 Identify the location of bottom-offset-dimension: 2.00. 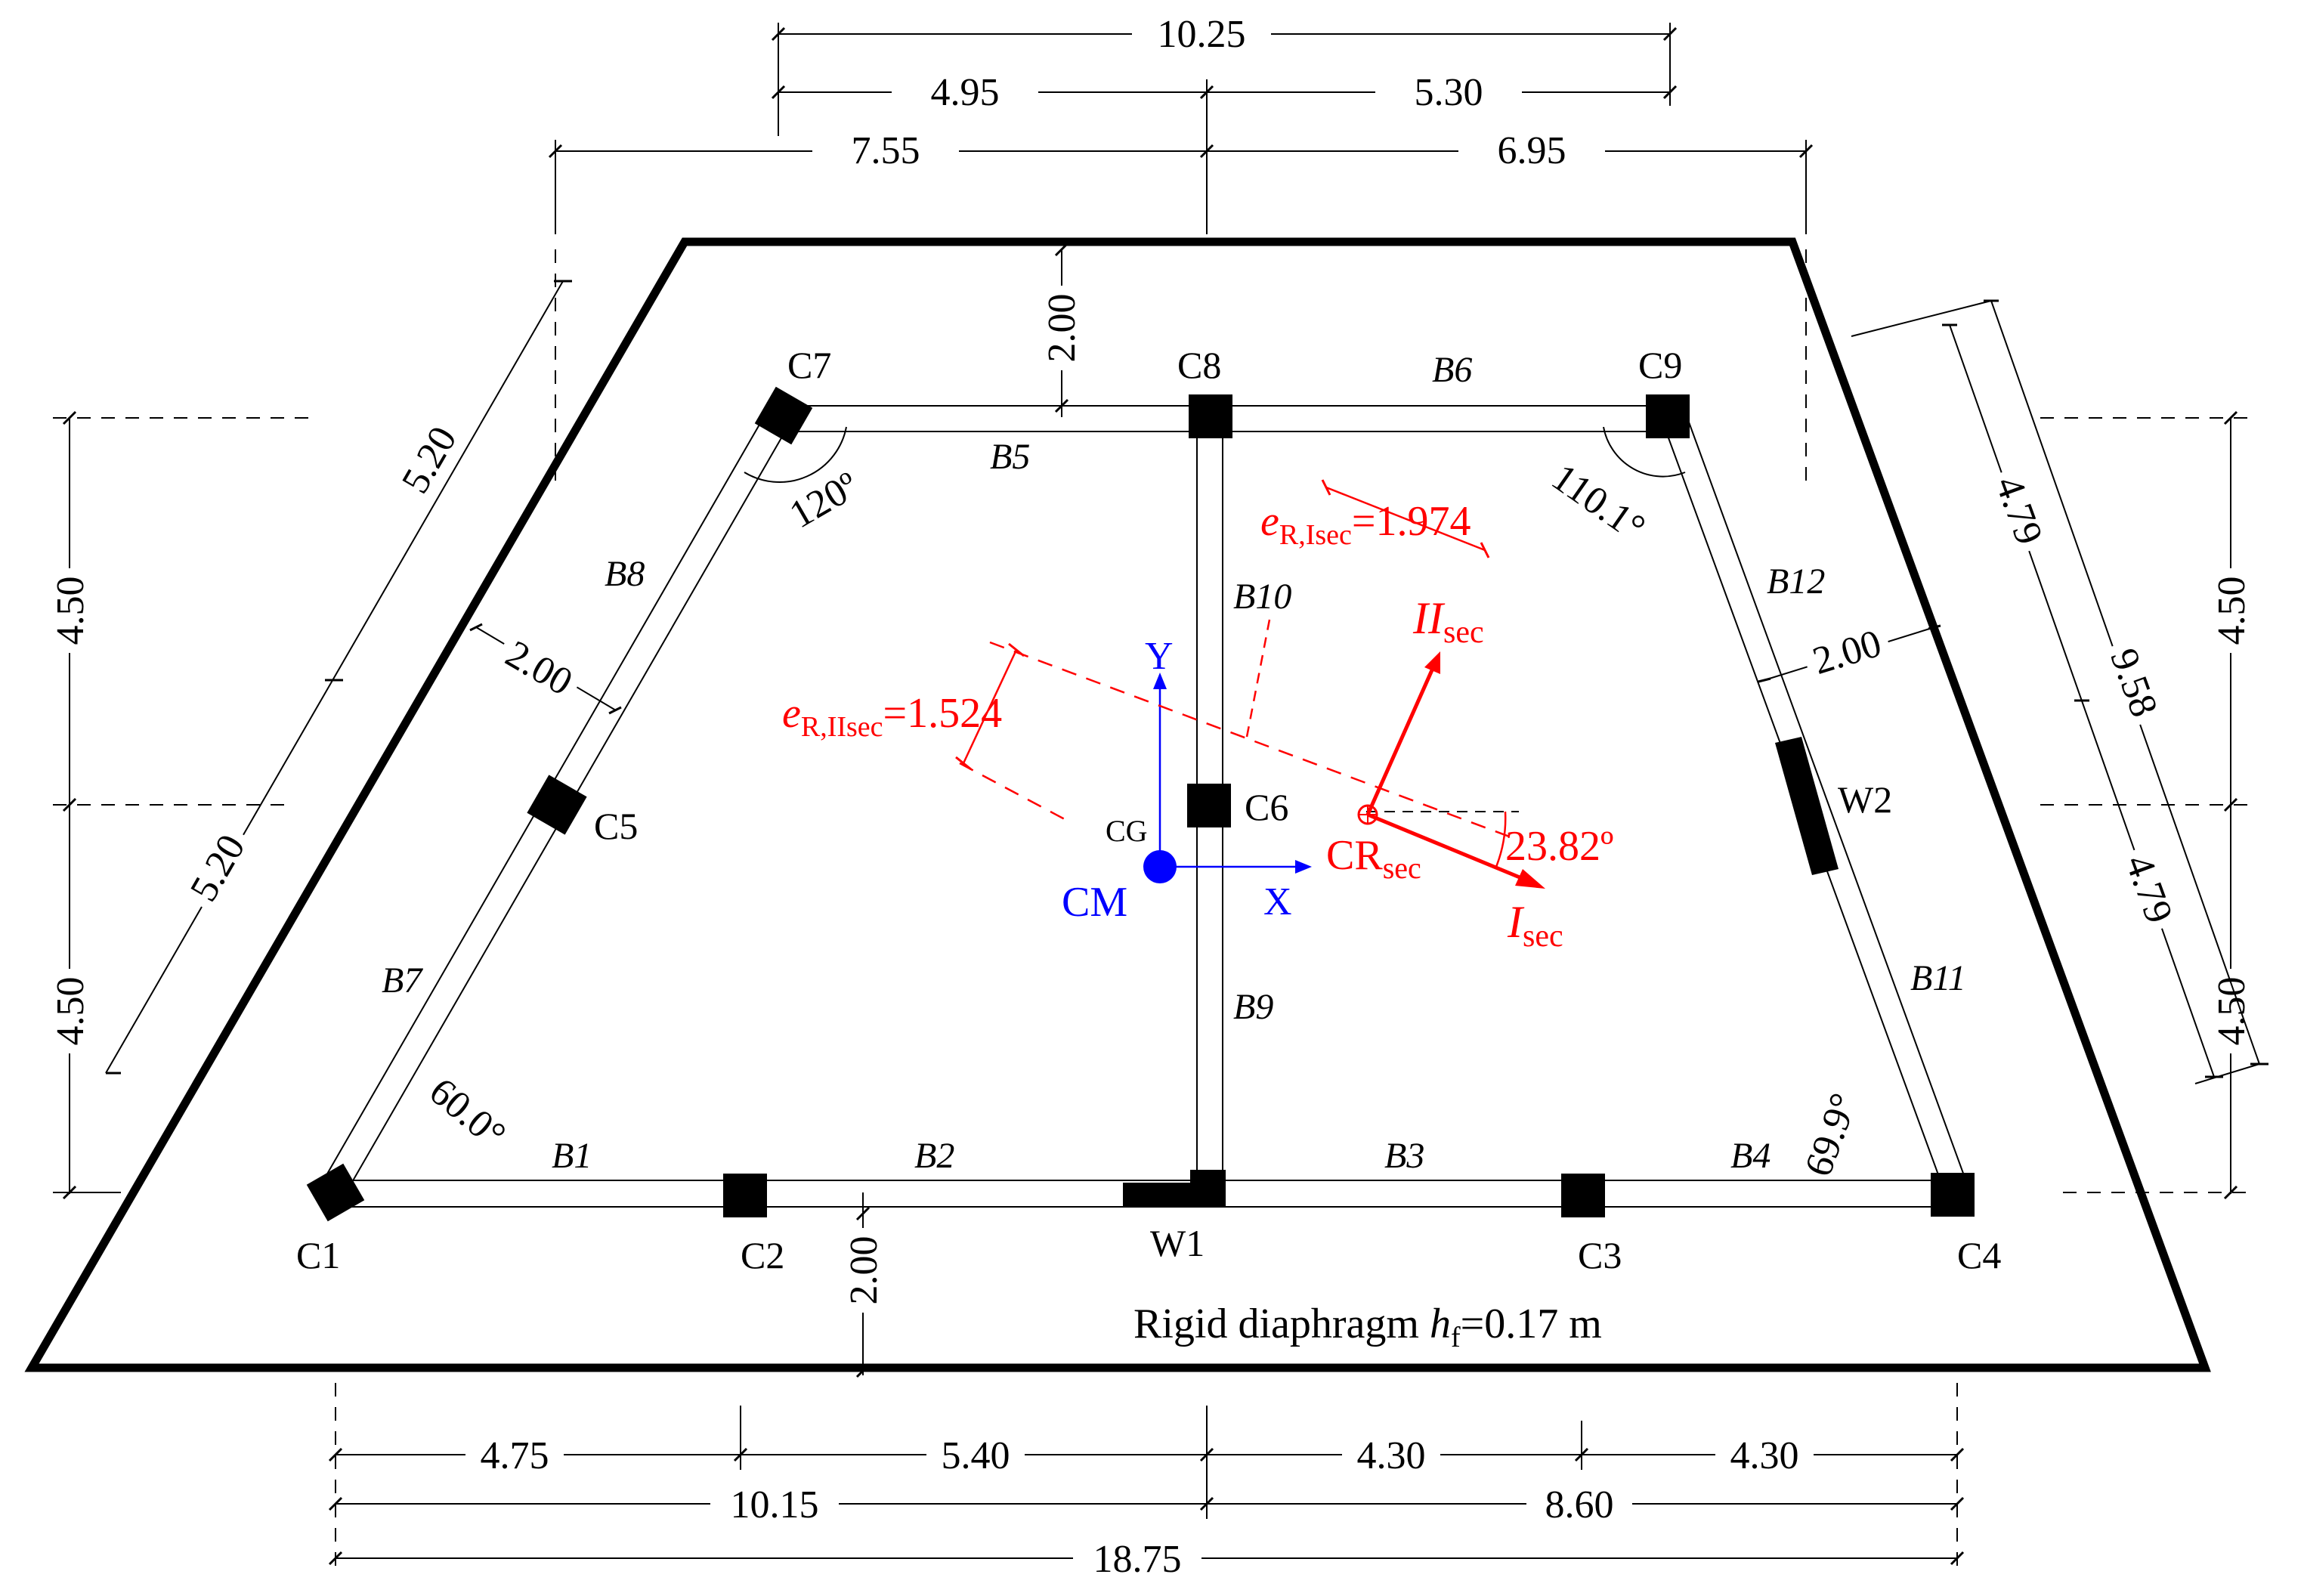
(864, 1285).